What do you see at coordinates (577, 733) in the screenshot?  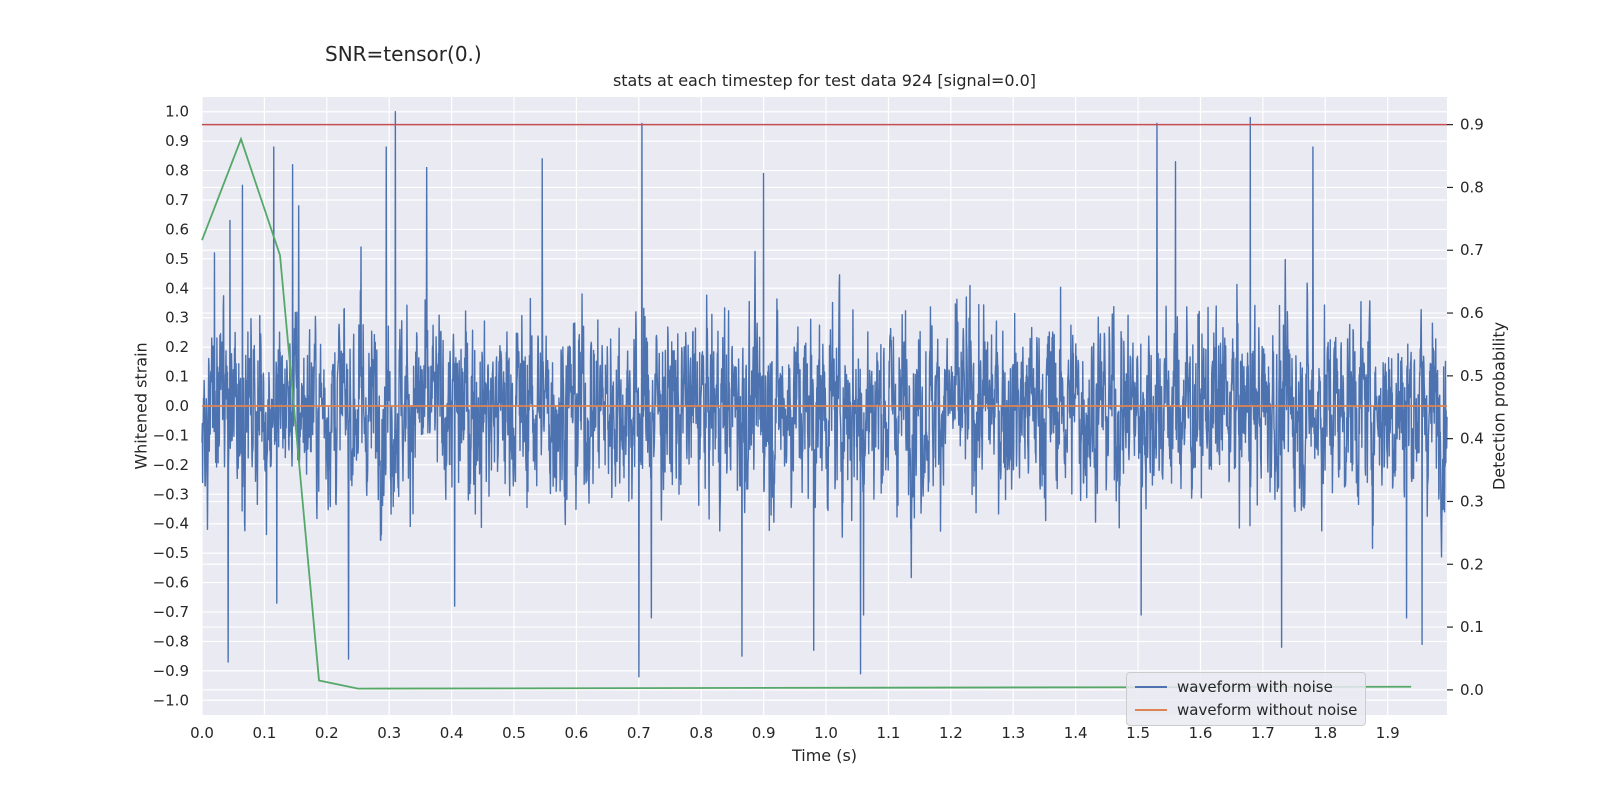 I see `x-tick-label: 0.6` at bounding box center [577, 733].